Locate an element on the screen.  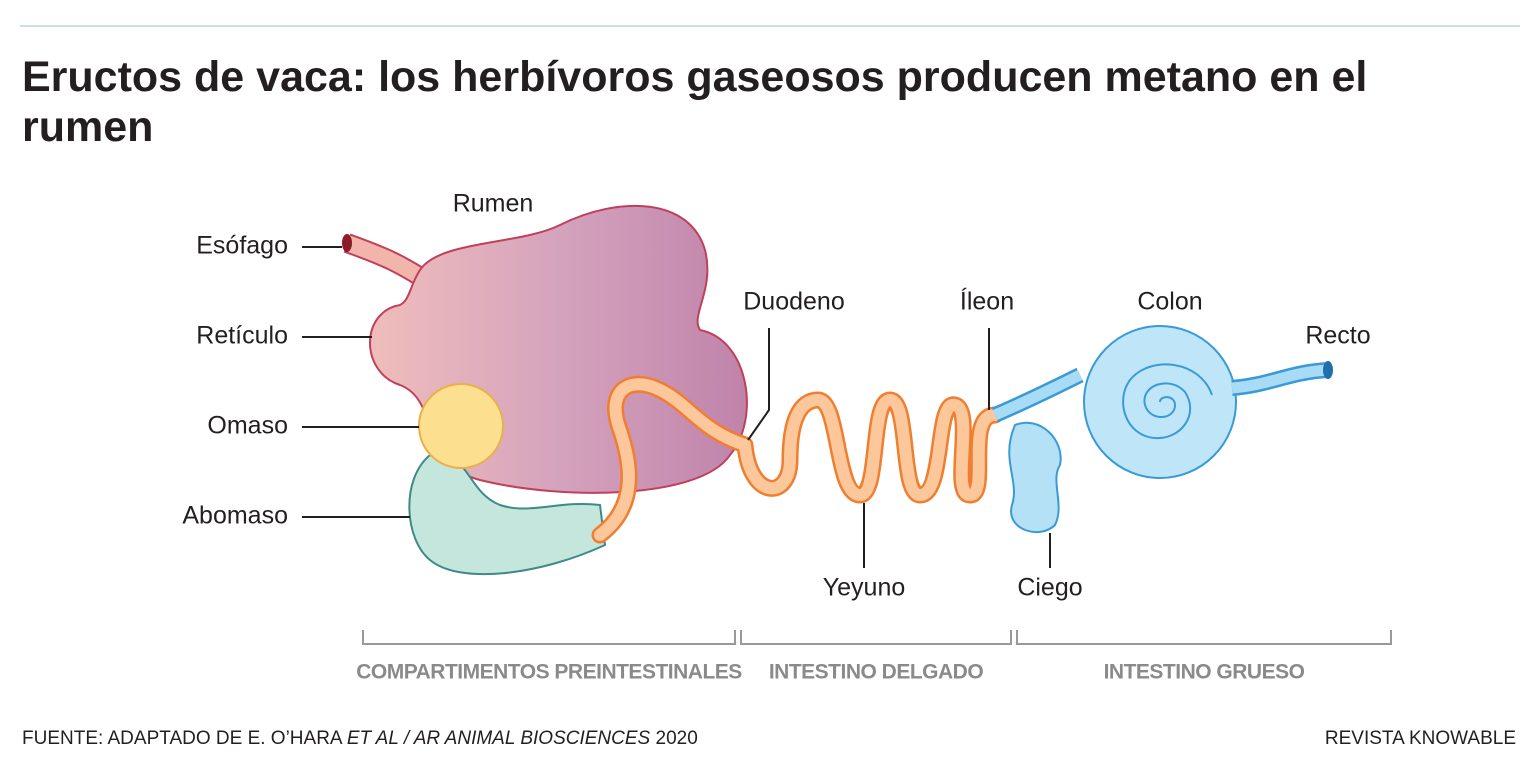
label: Ciego is located at coordinates (1049, 588).